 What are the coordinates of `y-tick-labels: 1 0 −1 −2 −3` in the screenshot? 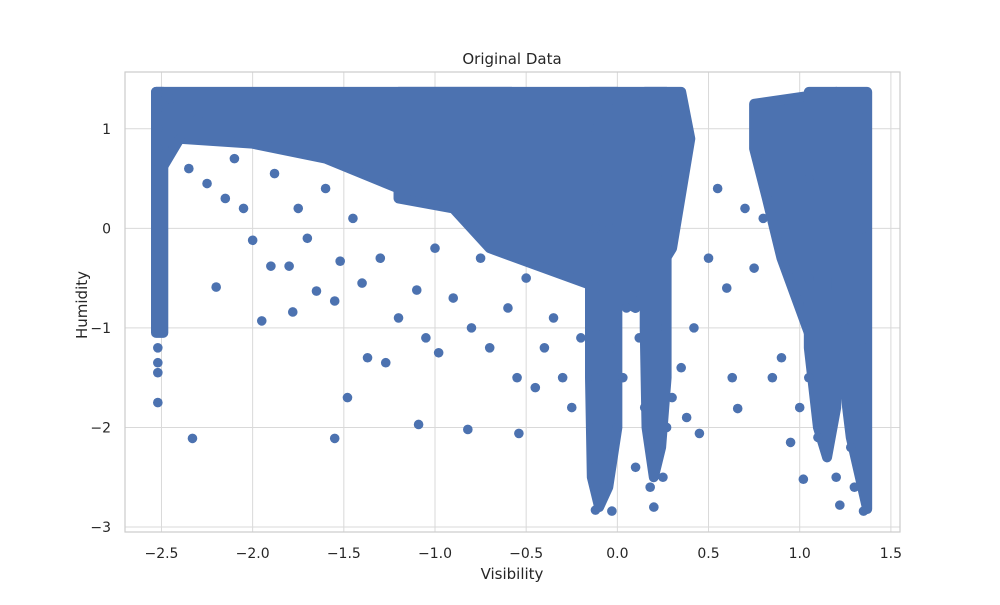 It's located at (100, 329).